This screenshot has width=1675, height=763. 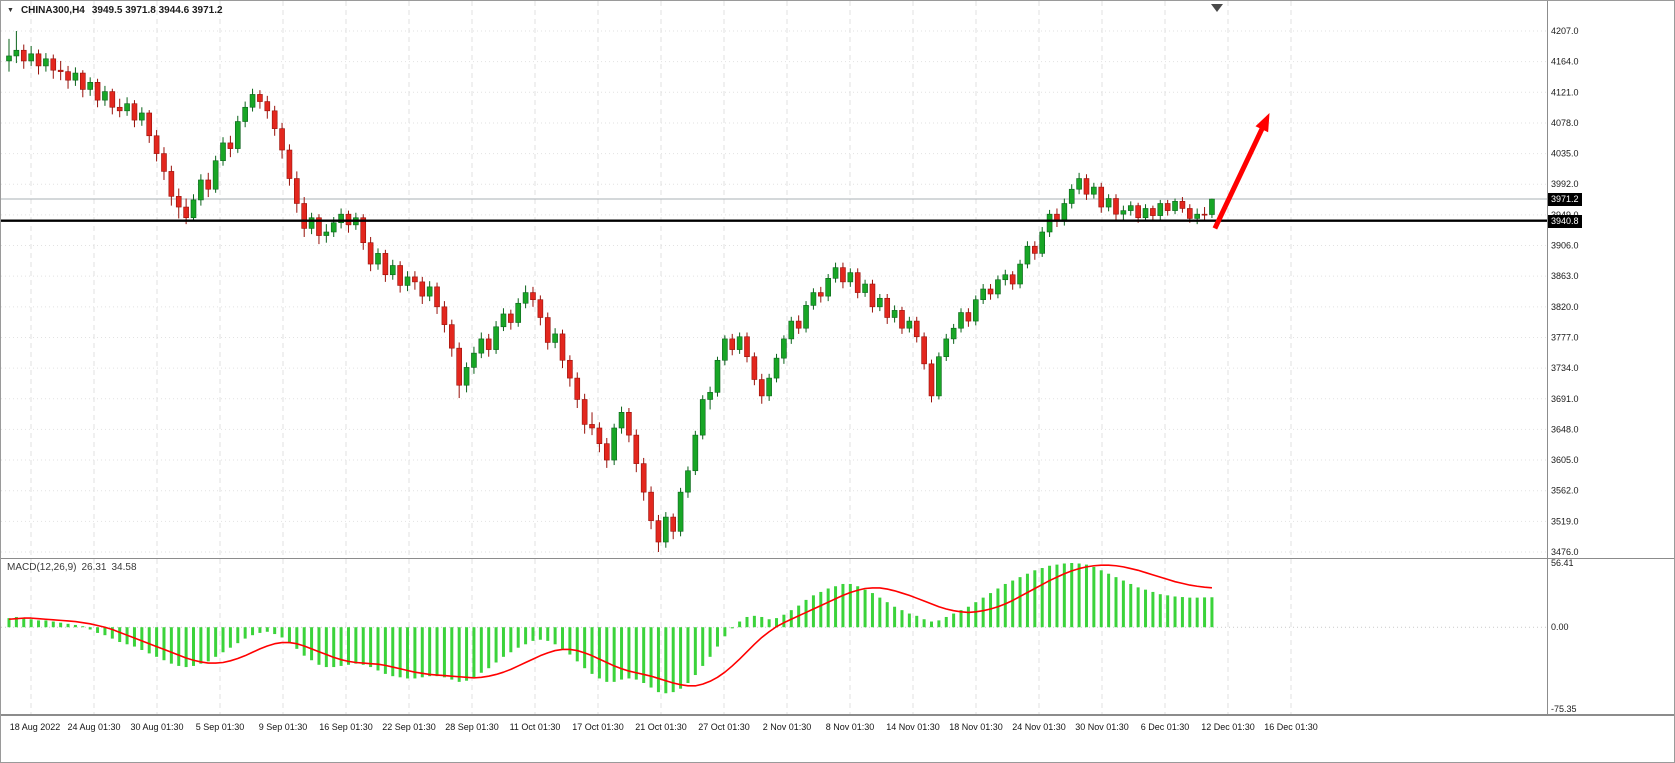 I want to click on svg-text: 4207.0, so click(x=1565, y=31).